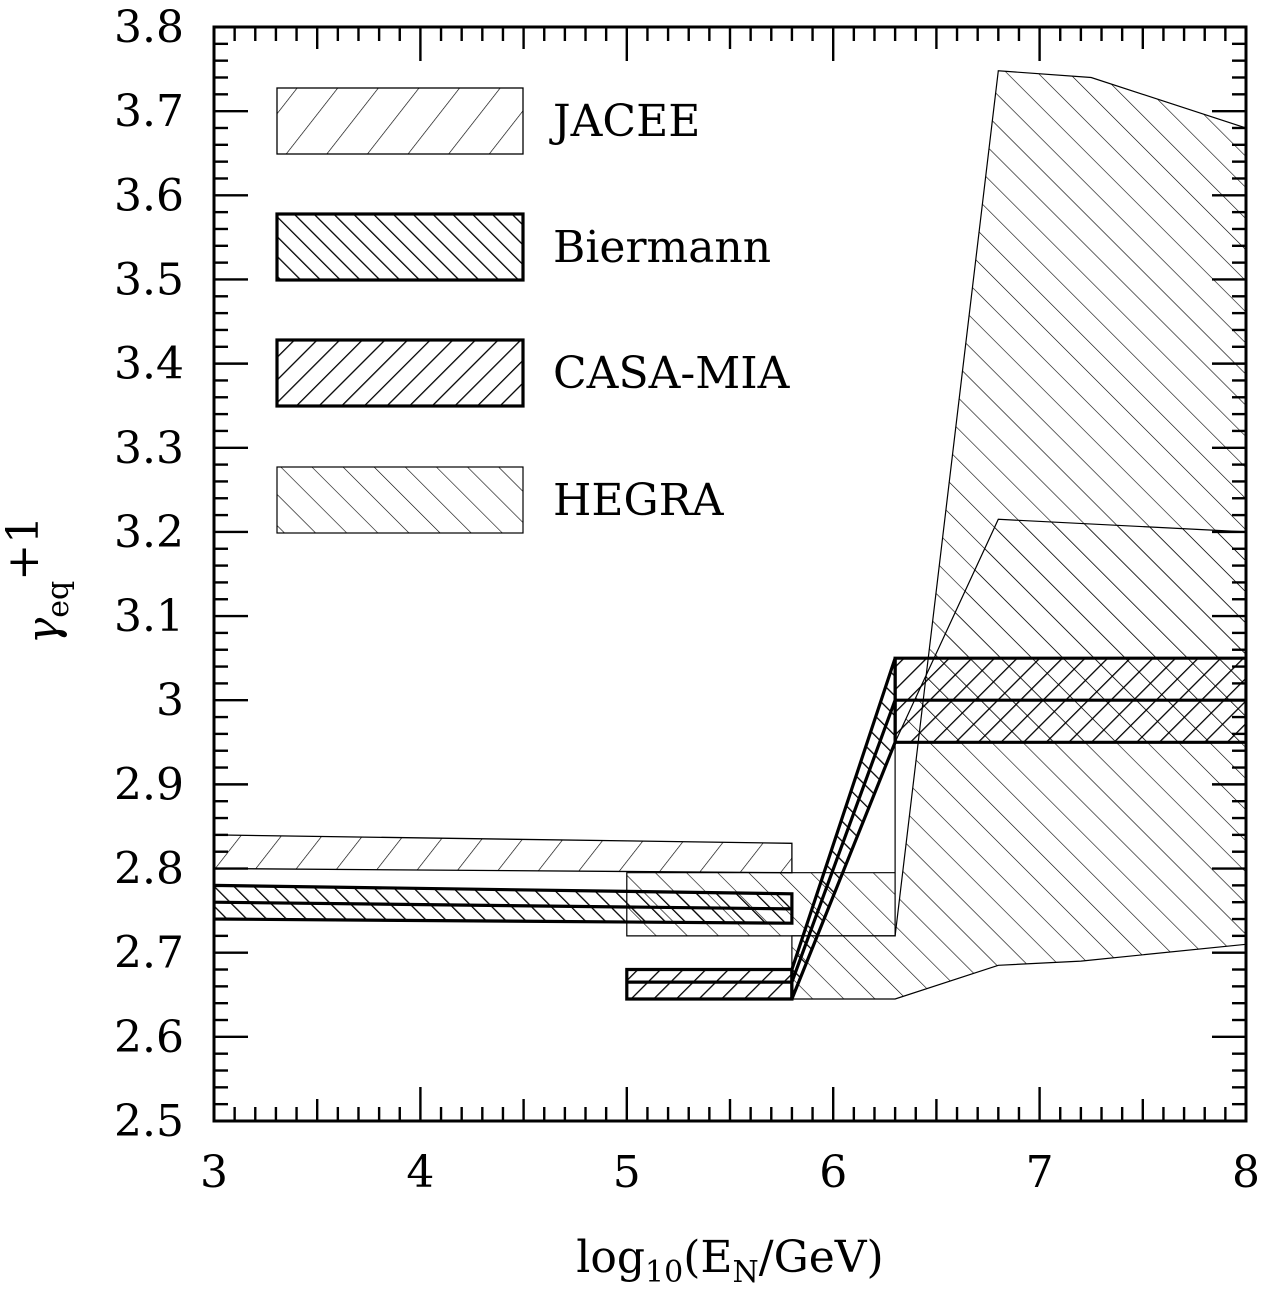  Describe the element at coordinates (149, 616) in the screenshot. I see `y-tick-label: 3.1` at that location.